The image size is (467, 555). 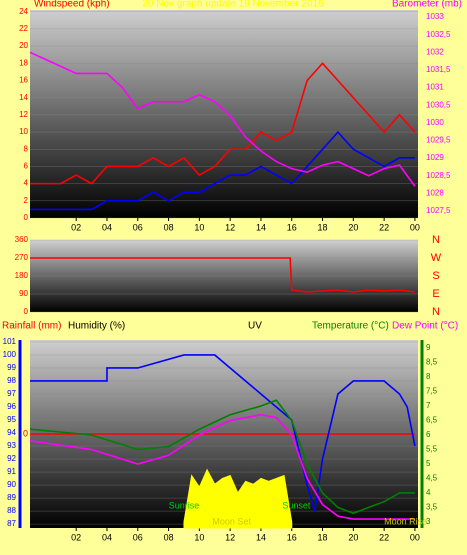 I want to click on y-tick-label: 16, so click(x=23, y=80).